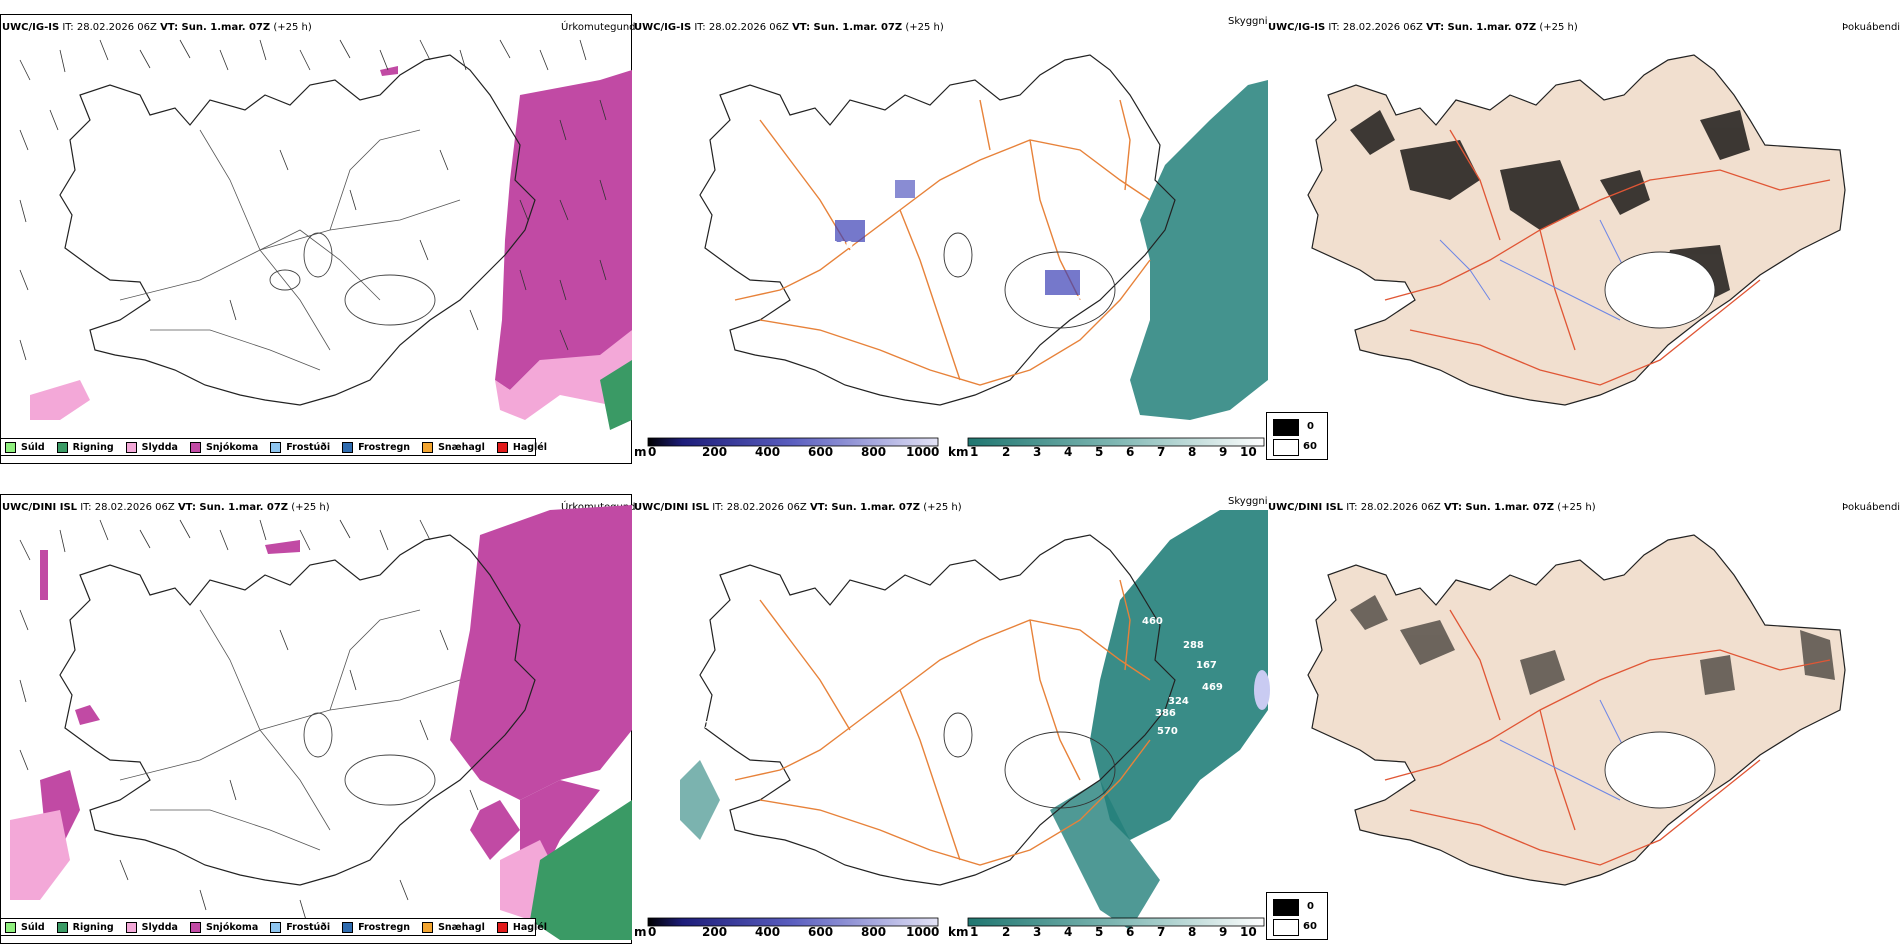 This screenshot has width=1900, height=950. What do you see at coordinates (1871, 27) in the screenshot?
I see `fog-tag-1: Þokuábendi` at bounding box center [1871, 27].